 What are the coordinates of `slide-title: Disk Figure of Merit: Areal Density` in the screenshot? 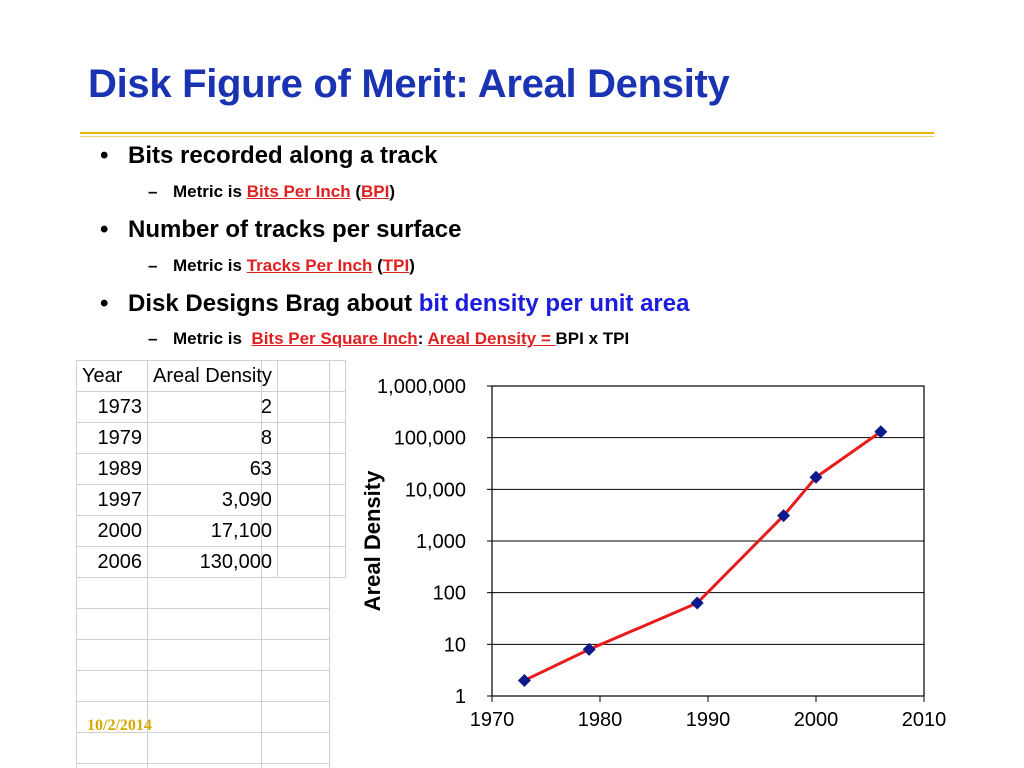 It's located at (409, 84).